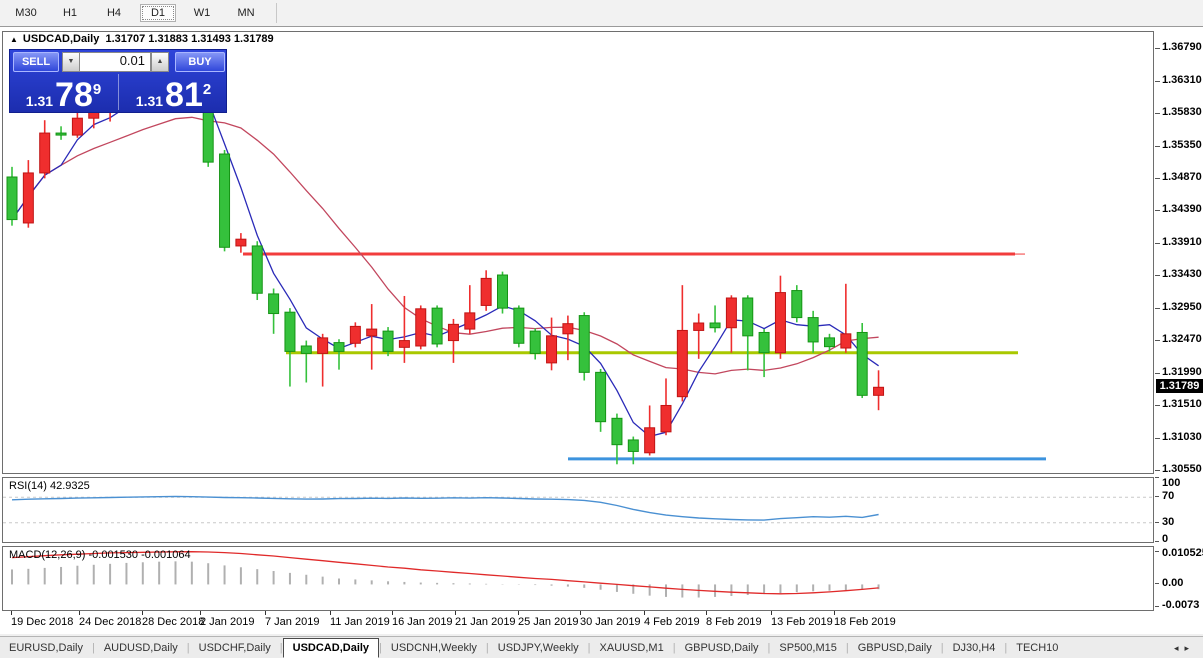  I want to click on macd-canvas, so click(578, 578).